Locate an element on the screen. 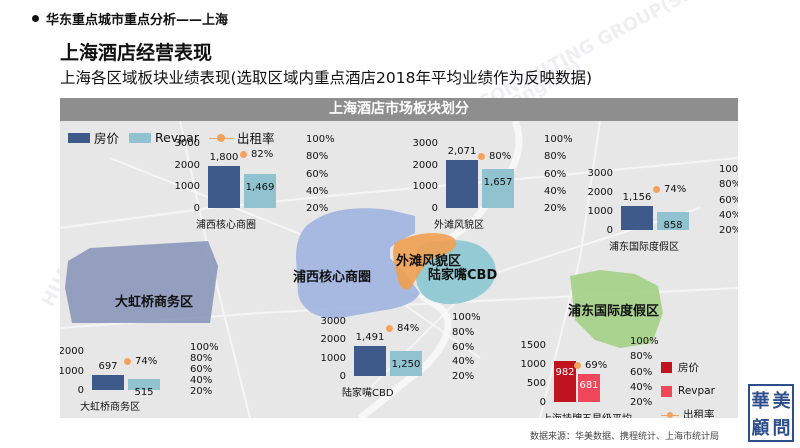 The width and height of the screenshot is (800, 448). district-label-bund: 外滩风貌区 is located at coordinates (429, 261).